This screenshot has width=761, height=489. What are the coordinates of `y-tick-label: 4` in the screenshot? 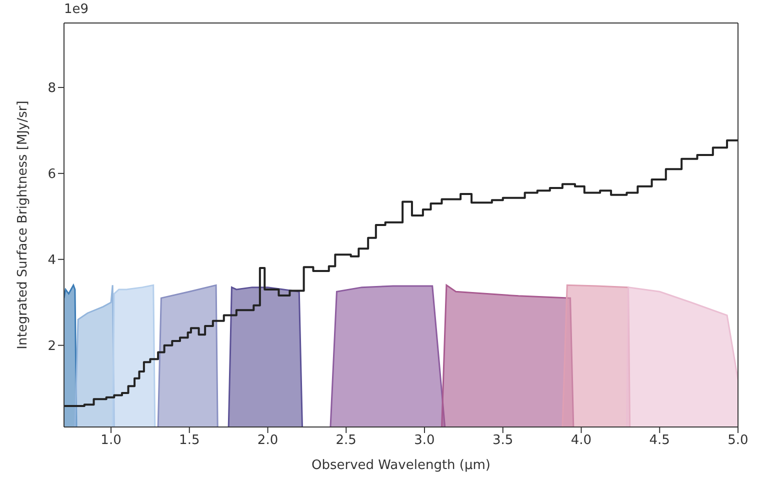 It's located at (52, 260).